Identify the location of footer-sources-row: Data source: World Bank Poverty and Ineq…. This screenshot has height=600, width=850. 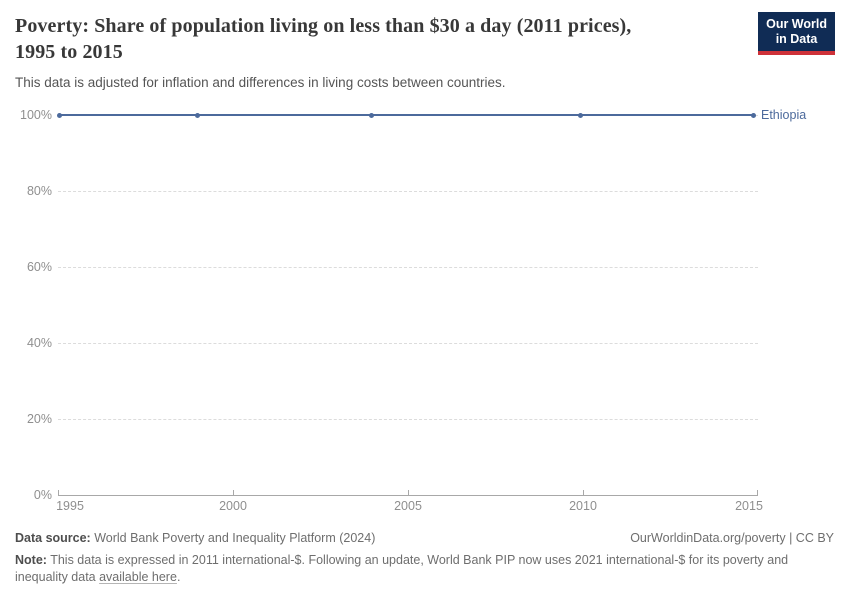
(424, 538).